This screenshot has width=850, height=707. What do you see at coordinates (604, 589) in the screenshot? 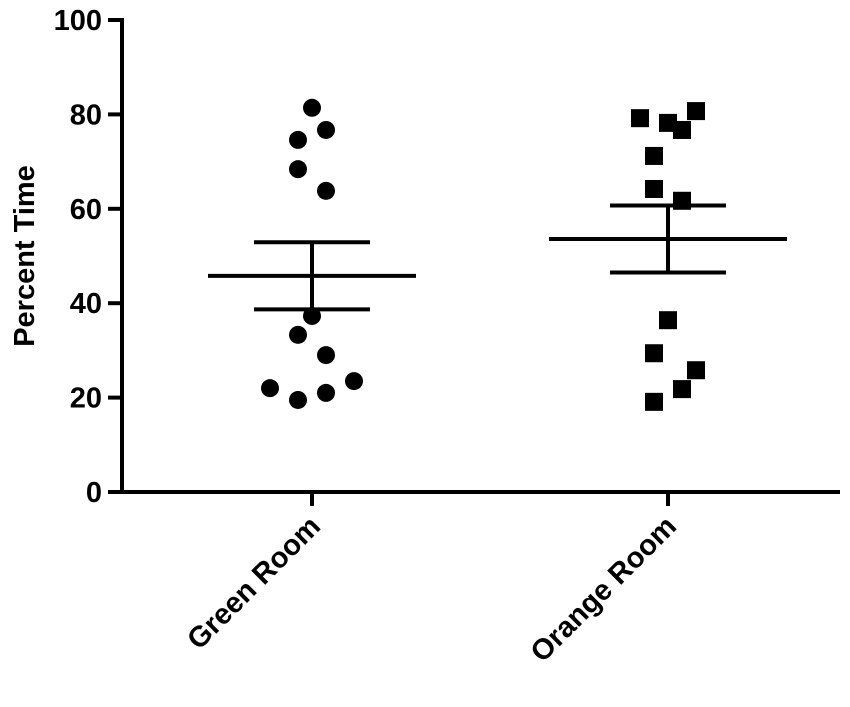
I see `x-tick-label: Orange Room` at bounding box center [604, 589].